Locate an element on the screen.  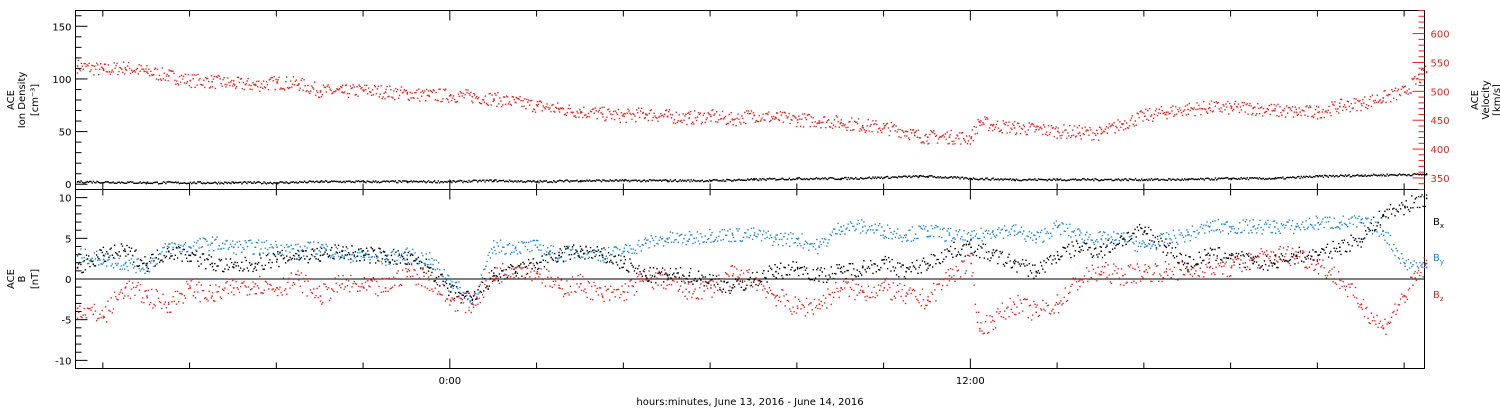
density-series-anchor is located at coordinates (841, 178).